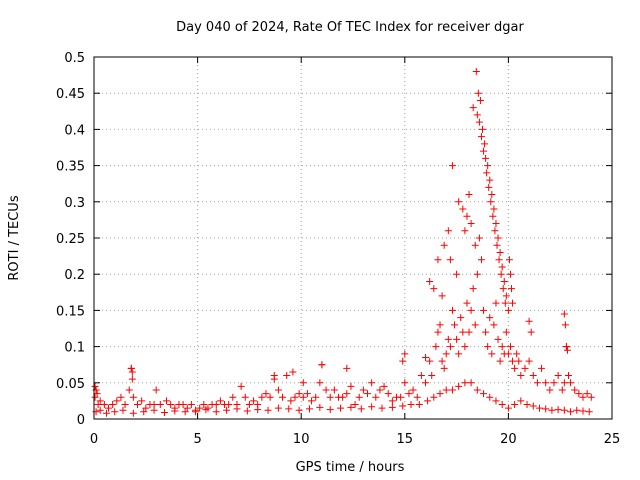 Image resolution: width=640 pixels, height=480 pixels. Describe the element at coordinates (197, 439) in the screenshot. I see `x-tick-label: 5` at that location.